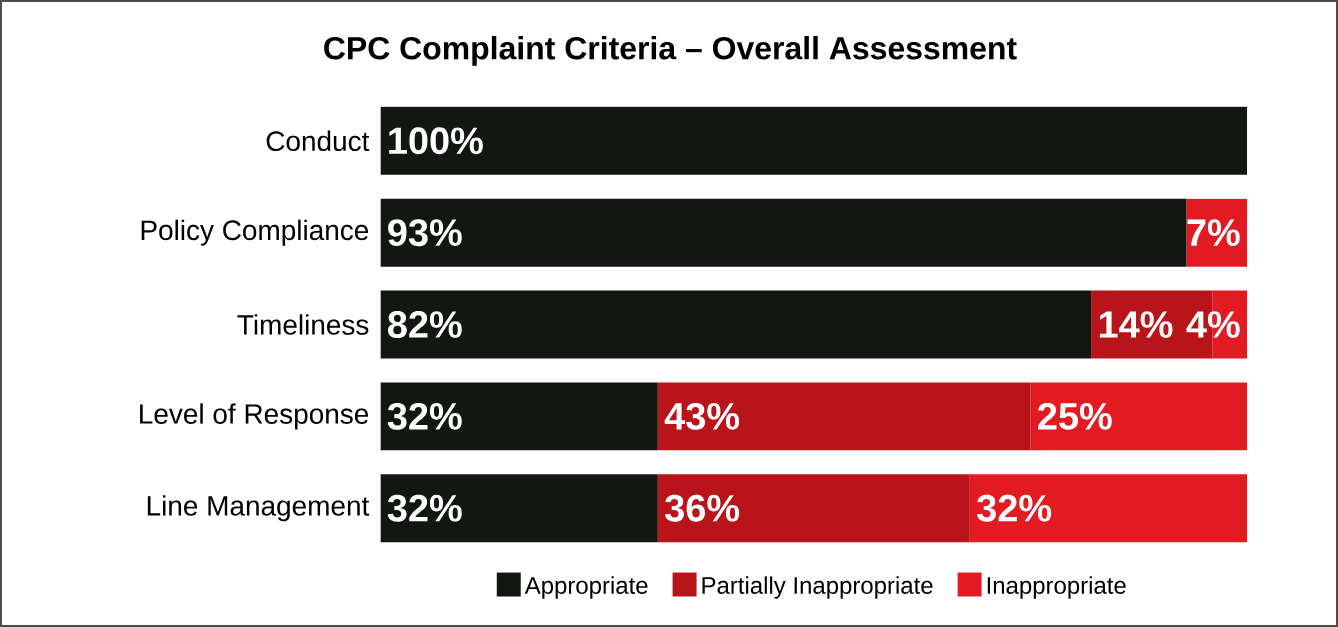 Image resolution: width=1338 pixels, height=627 pixels. I want to click on data-label: 93%, so click(425, 233).